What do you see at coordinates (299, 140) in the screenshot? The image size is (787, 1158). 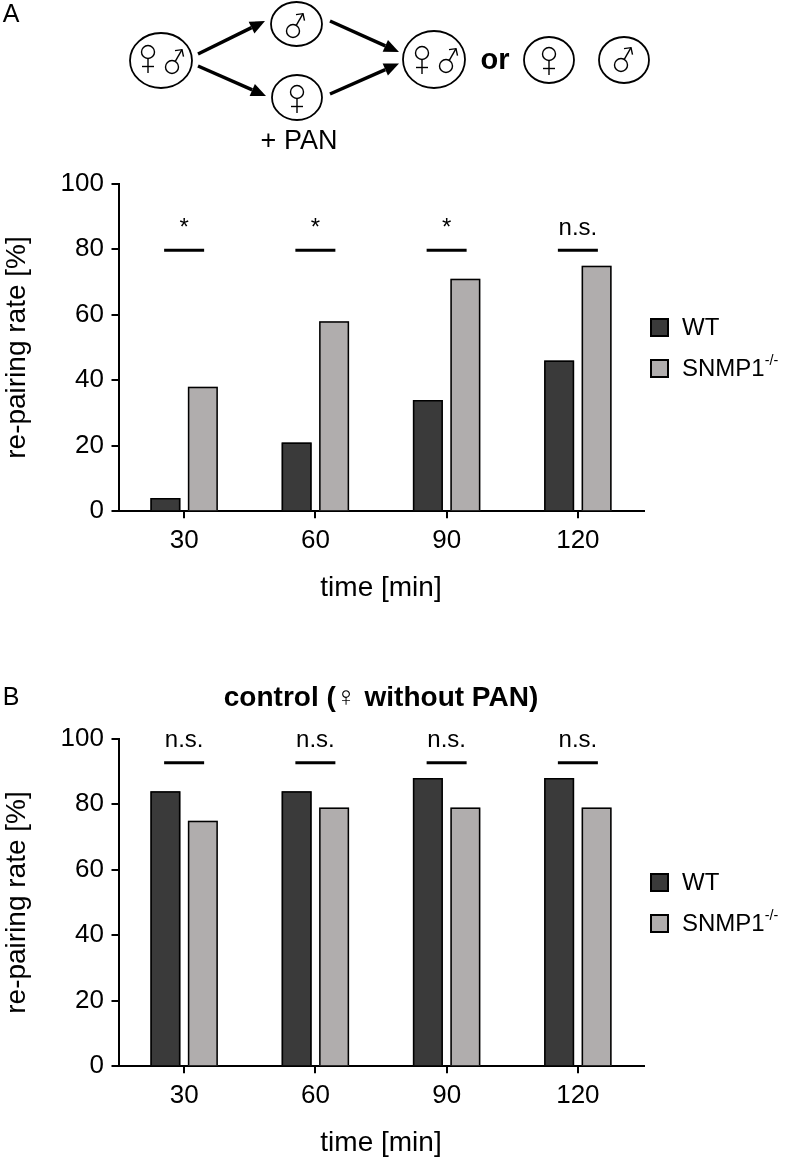 I see `text: + PAN` at bounding box center [299, 140].